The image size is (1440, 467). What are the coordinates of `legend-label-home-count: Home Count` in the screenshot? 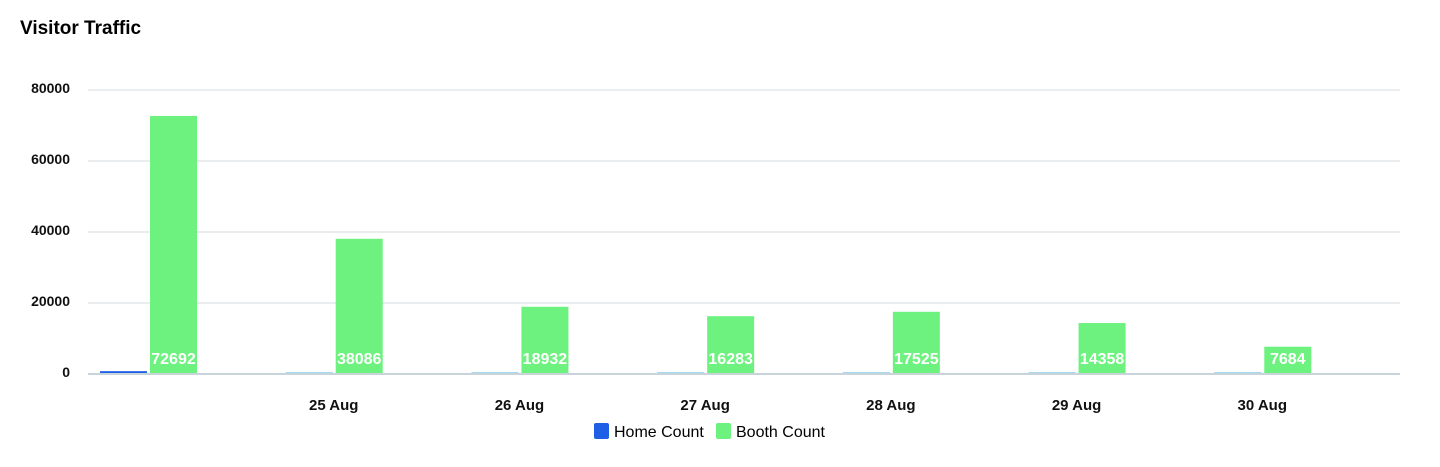 It's located at (659, 432).